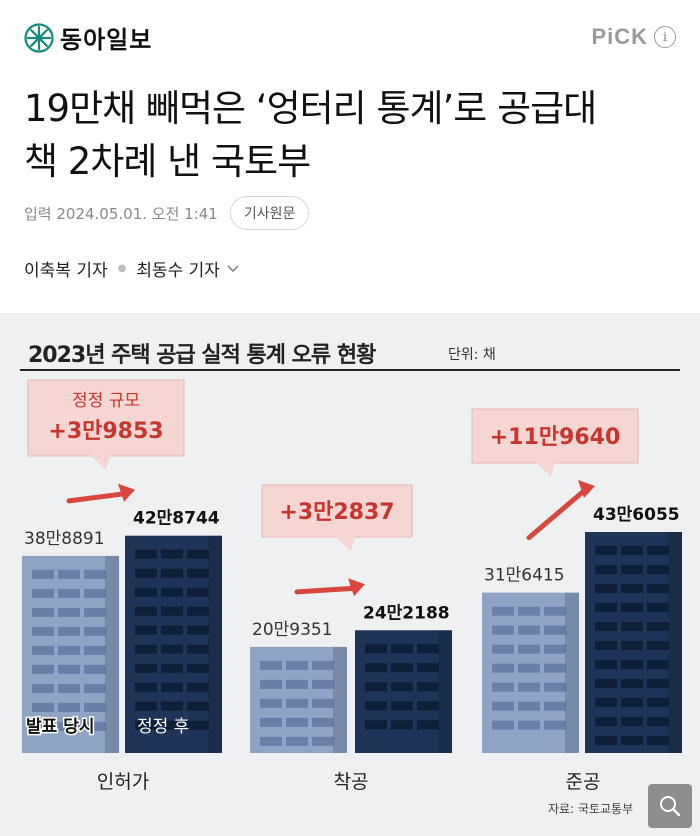 This screenshot has width=700, height=836. I want to click on increase-arrow, so click(557, 514).